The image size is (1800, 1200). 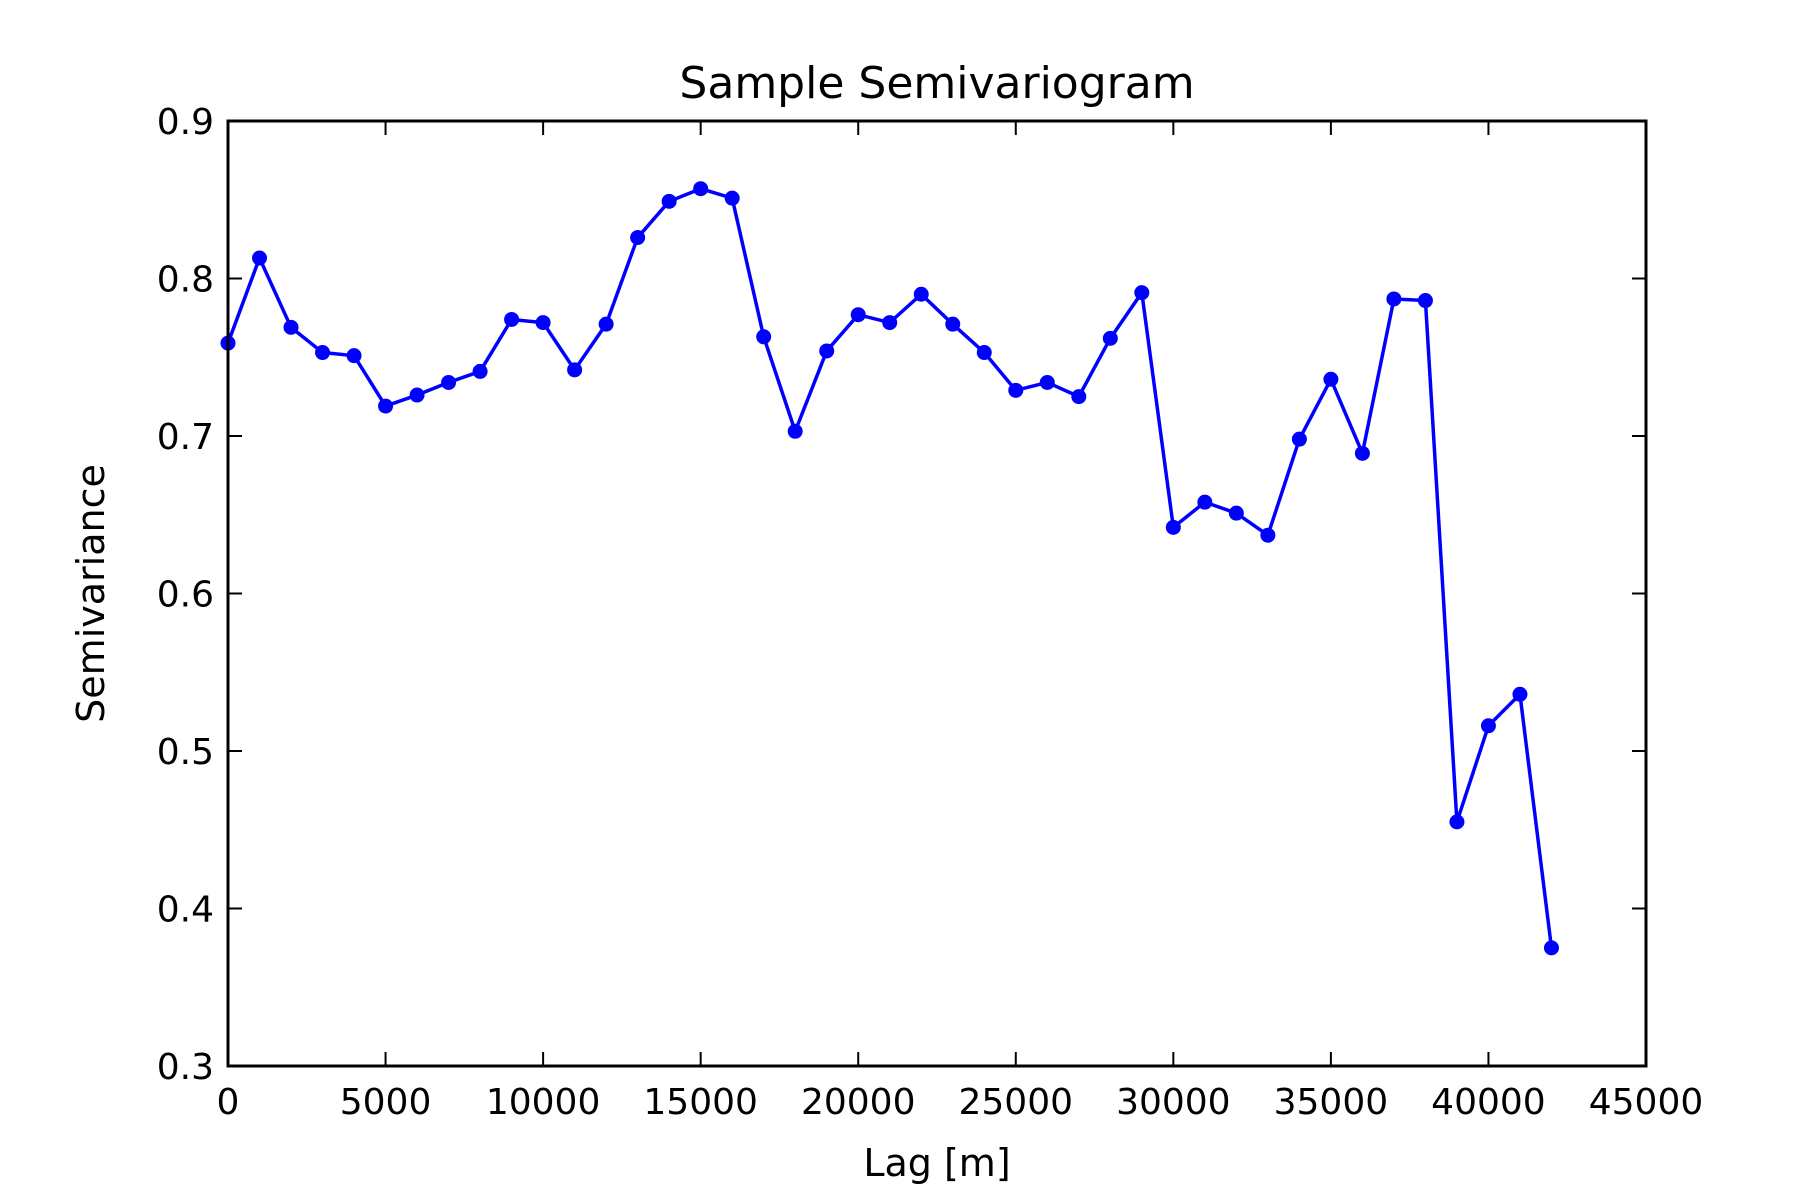 I want to click on y-tick-label: 0.6, so click(x=185, y=595).